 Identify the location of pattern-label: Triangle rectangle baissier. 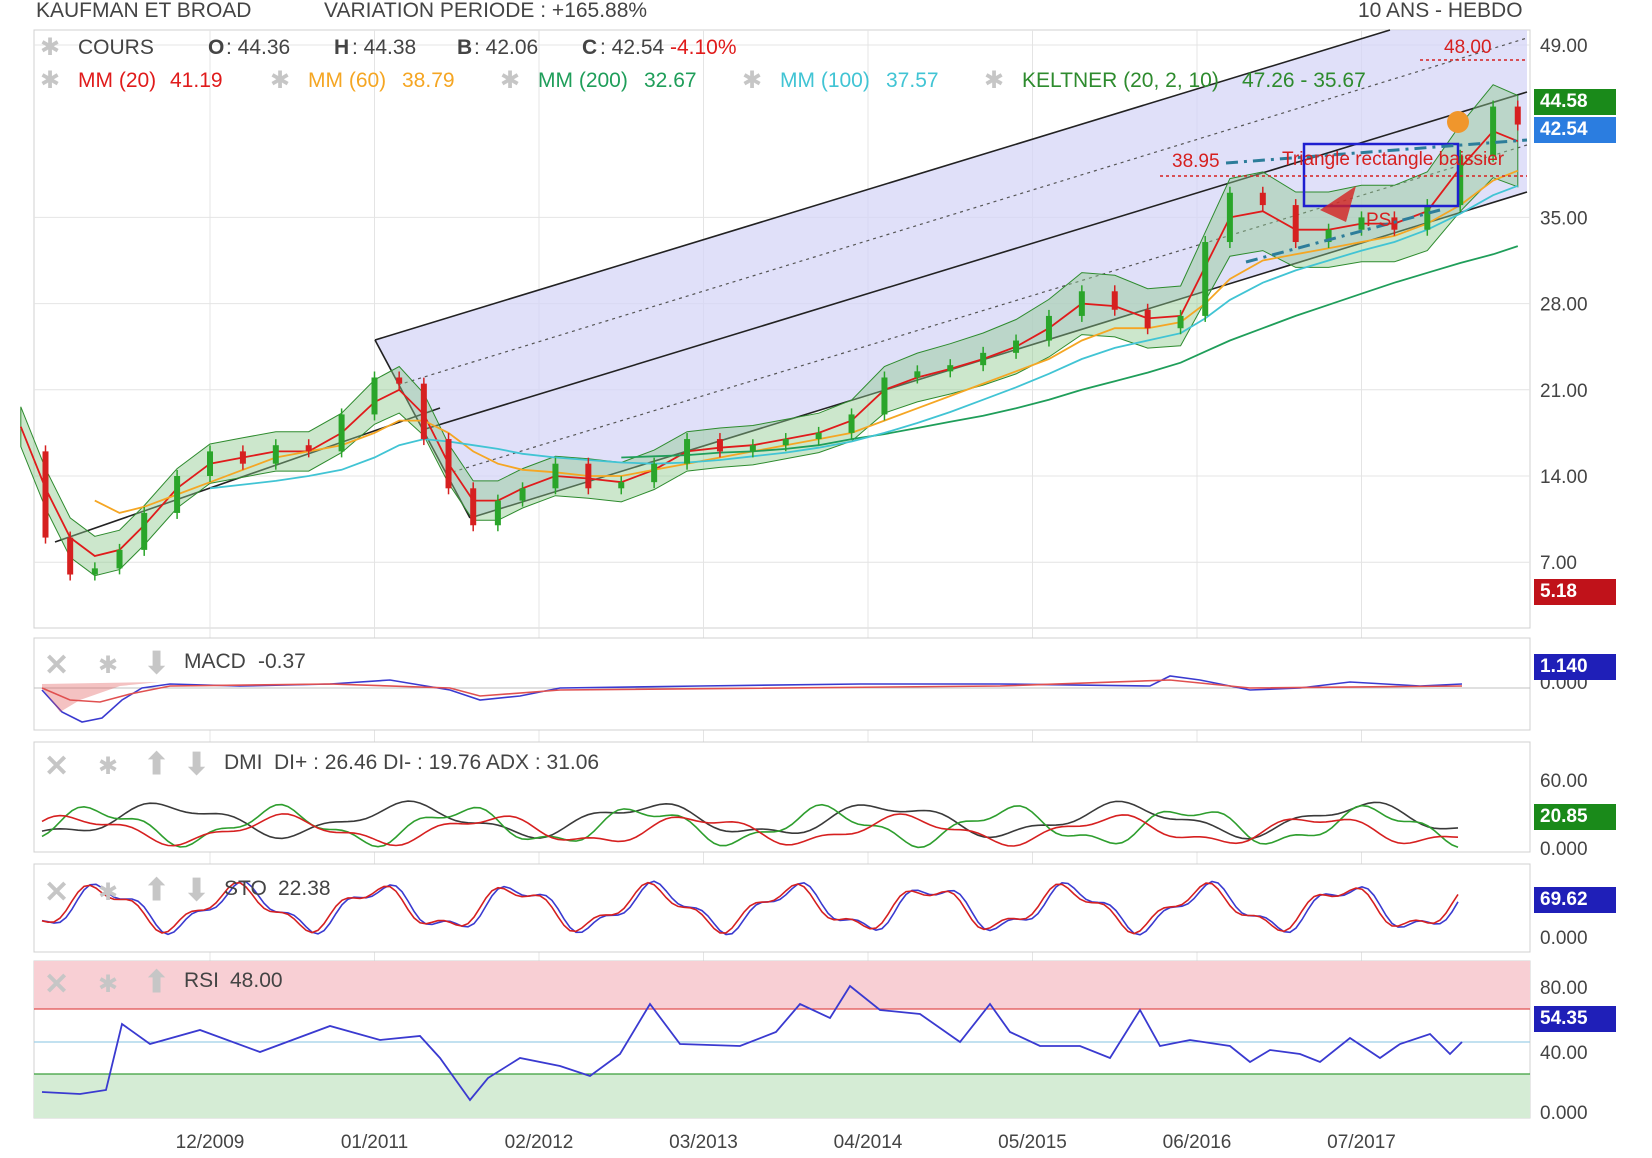
(1393, 159).